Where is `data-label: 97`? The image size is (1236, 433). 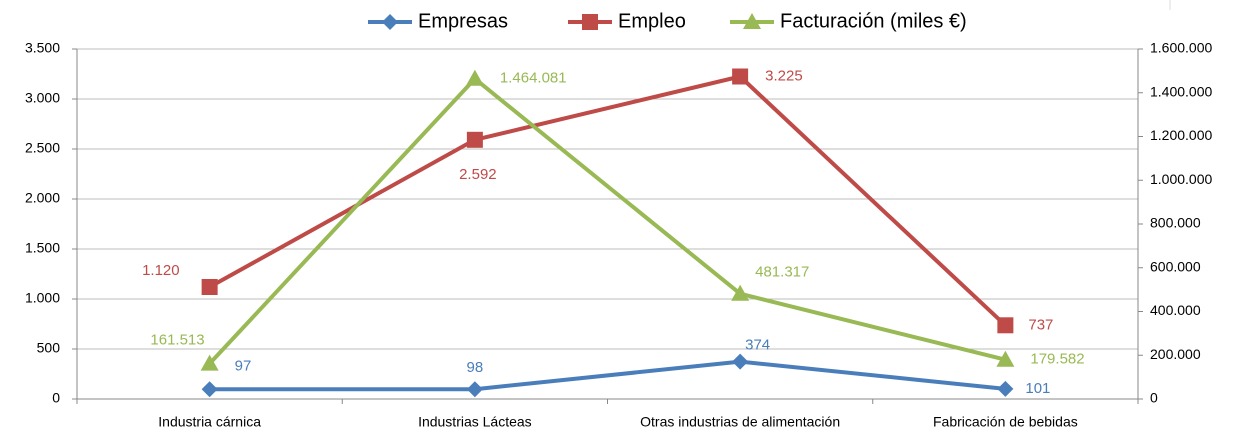
data-label: 97 is located at coordinates (243, 365).